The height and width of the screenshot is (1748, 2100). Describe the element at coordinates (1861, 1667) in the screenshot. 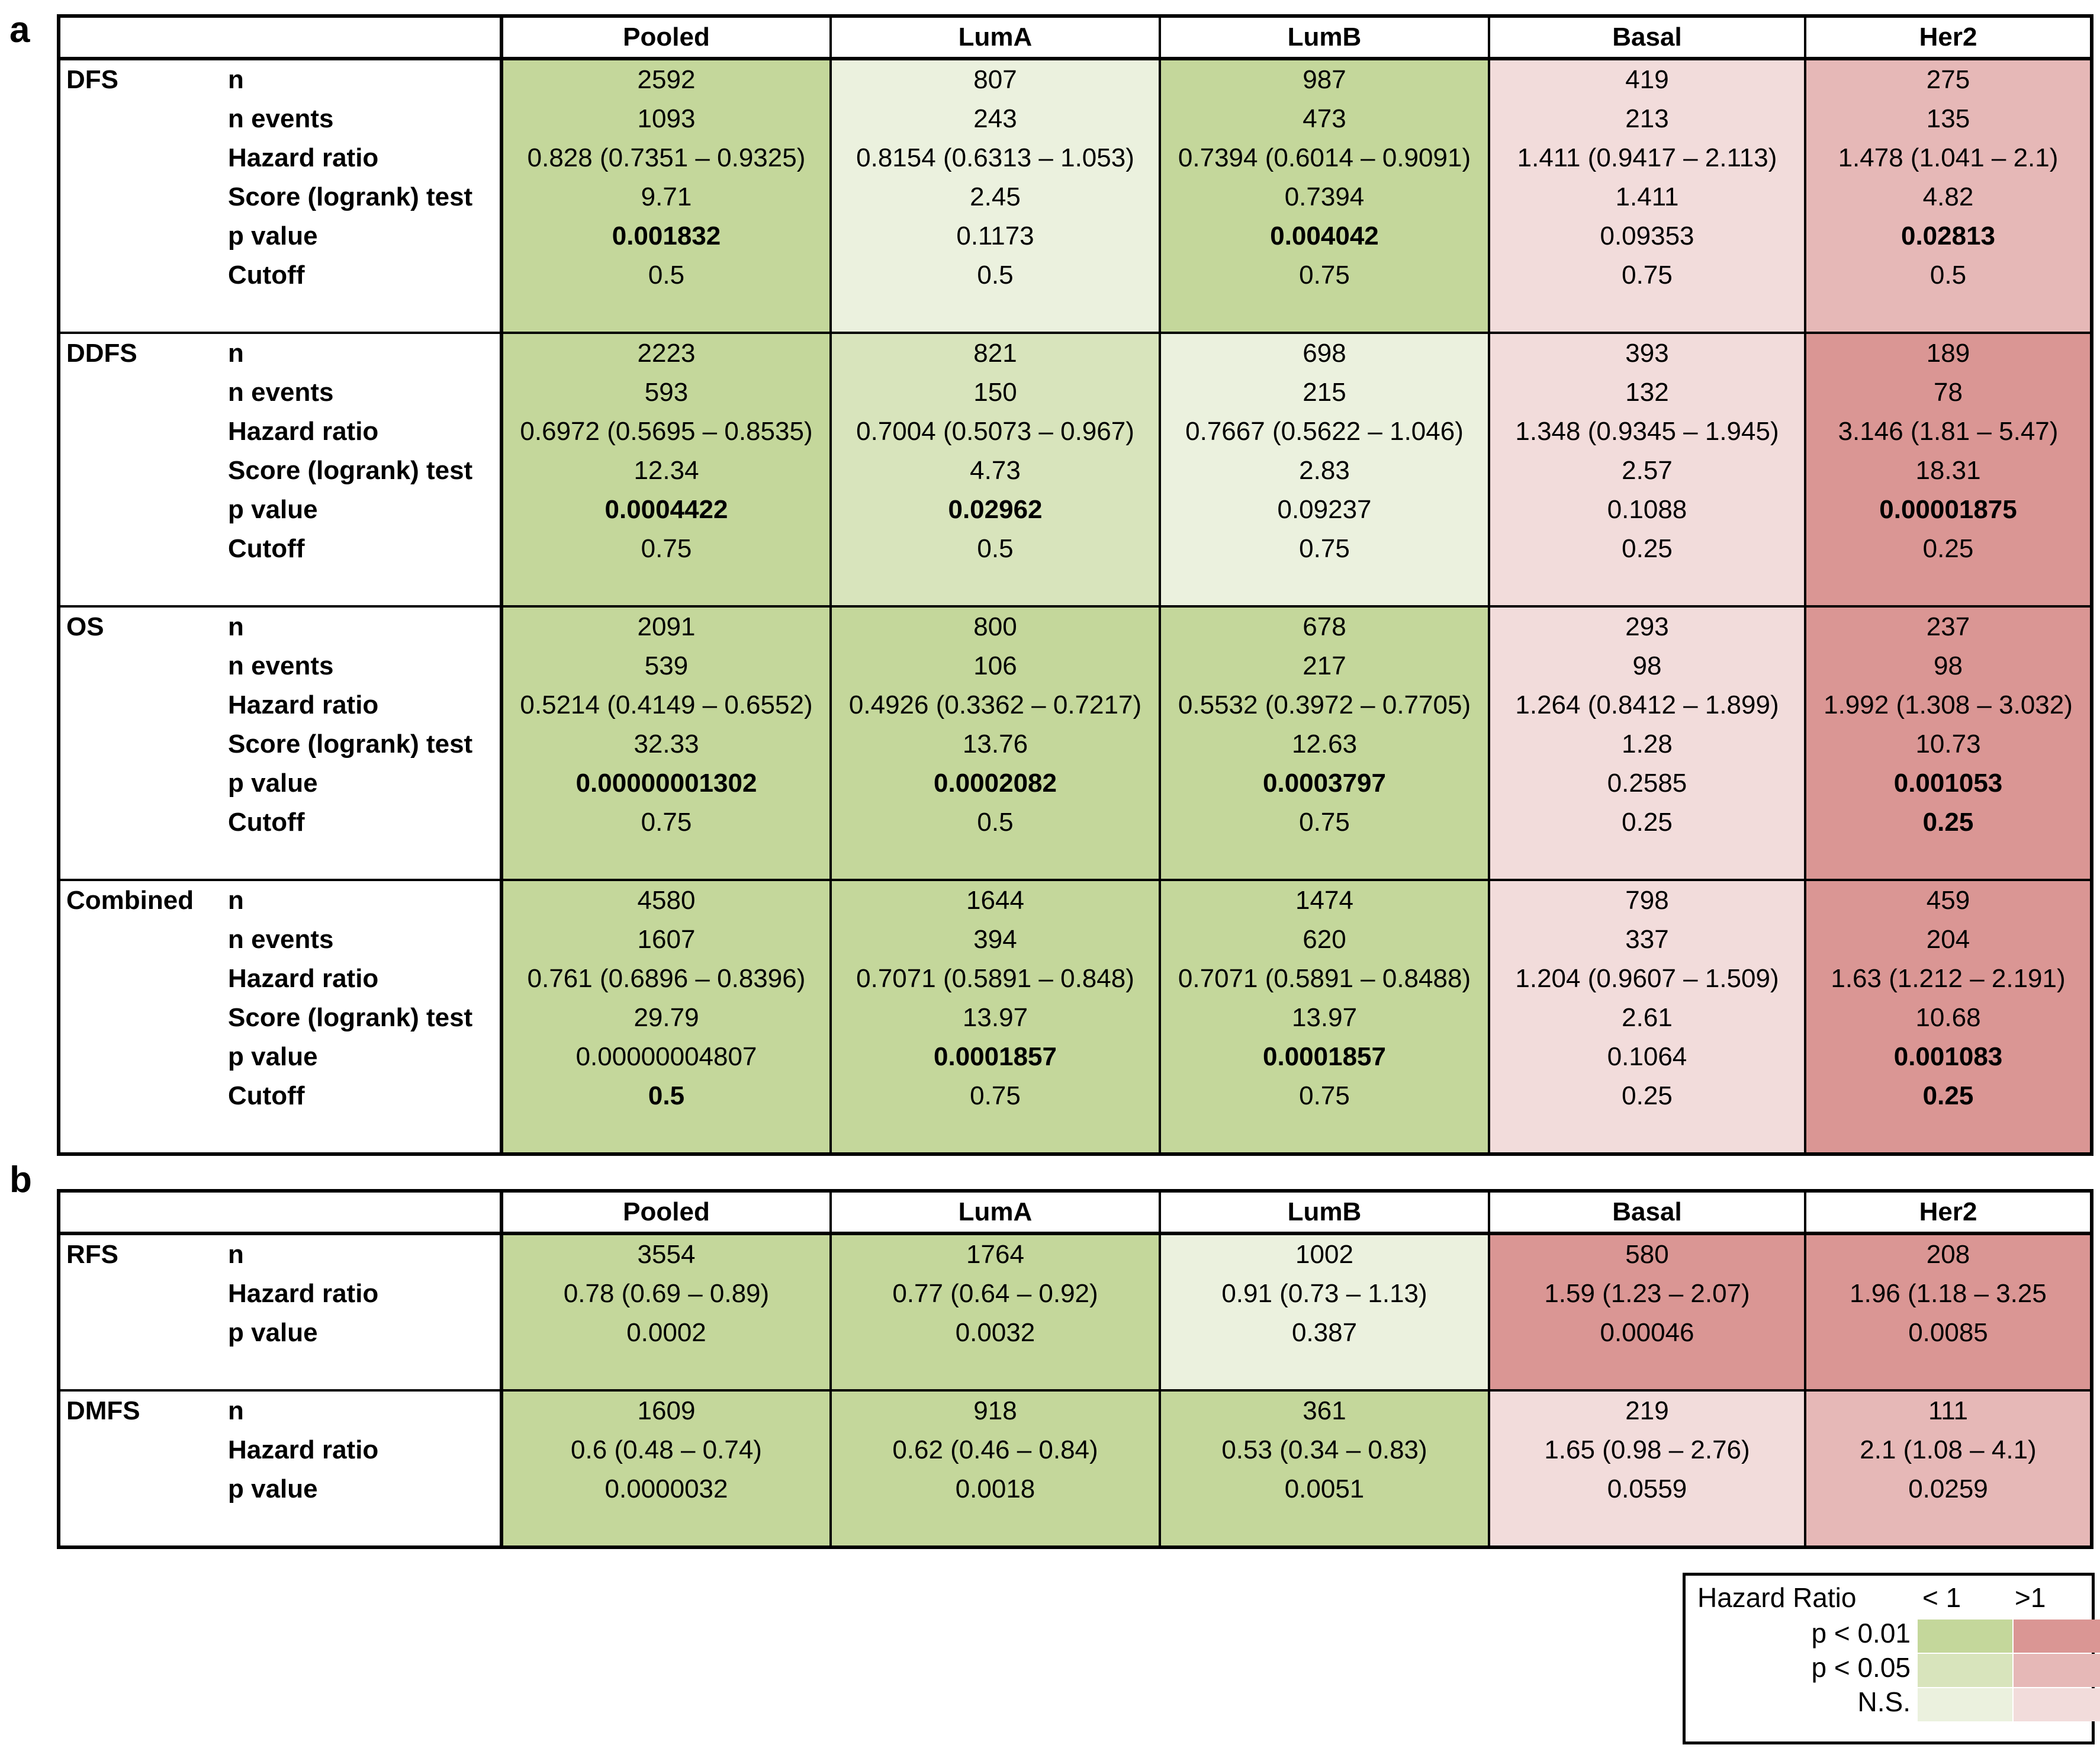

I see `legend-row-label: p < 0.05` at that location.